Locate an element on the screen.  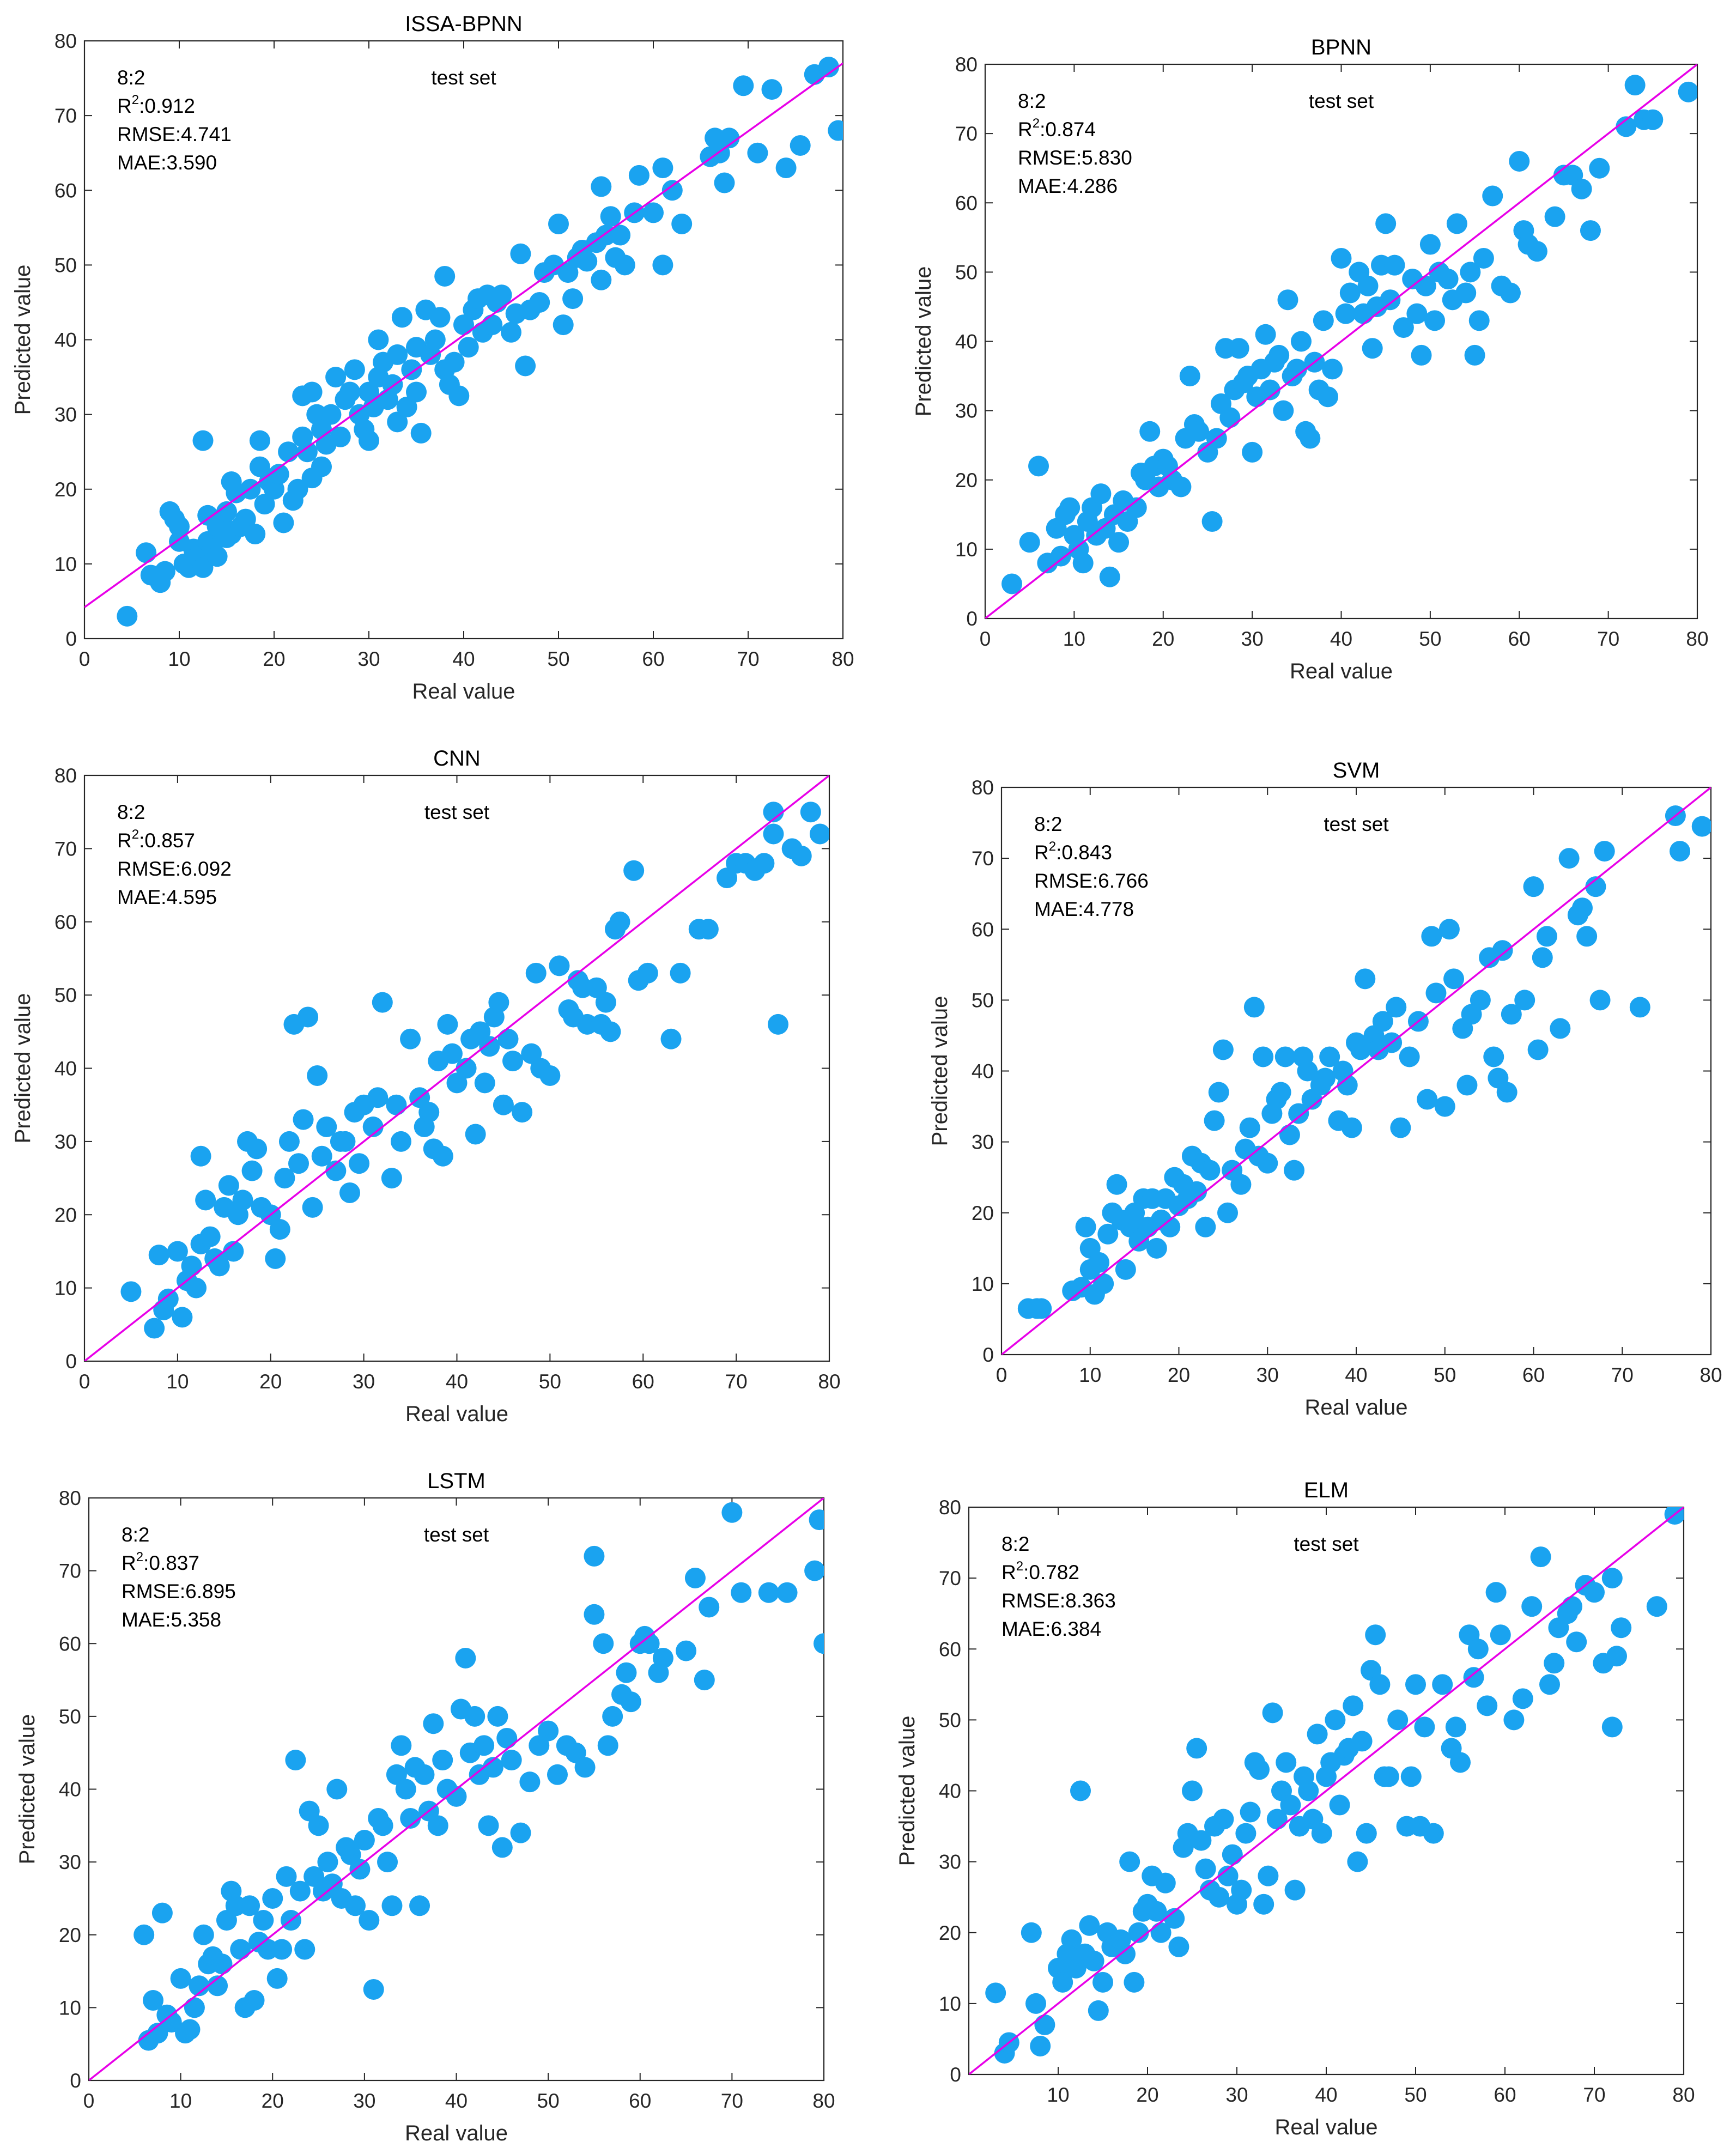
y-tick-label: 0 is located at coordinates (76, 2081).